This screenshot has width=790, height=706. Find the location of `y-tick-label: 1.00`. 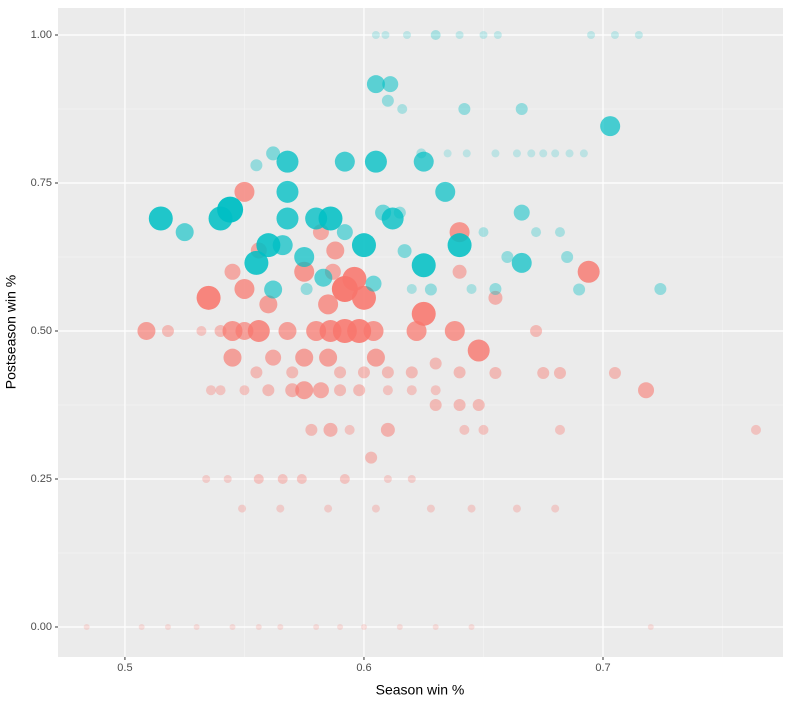

y-tick-label: 1.00 is located at coordinates (41, 35).